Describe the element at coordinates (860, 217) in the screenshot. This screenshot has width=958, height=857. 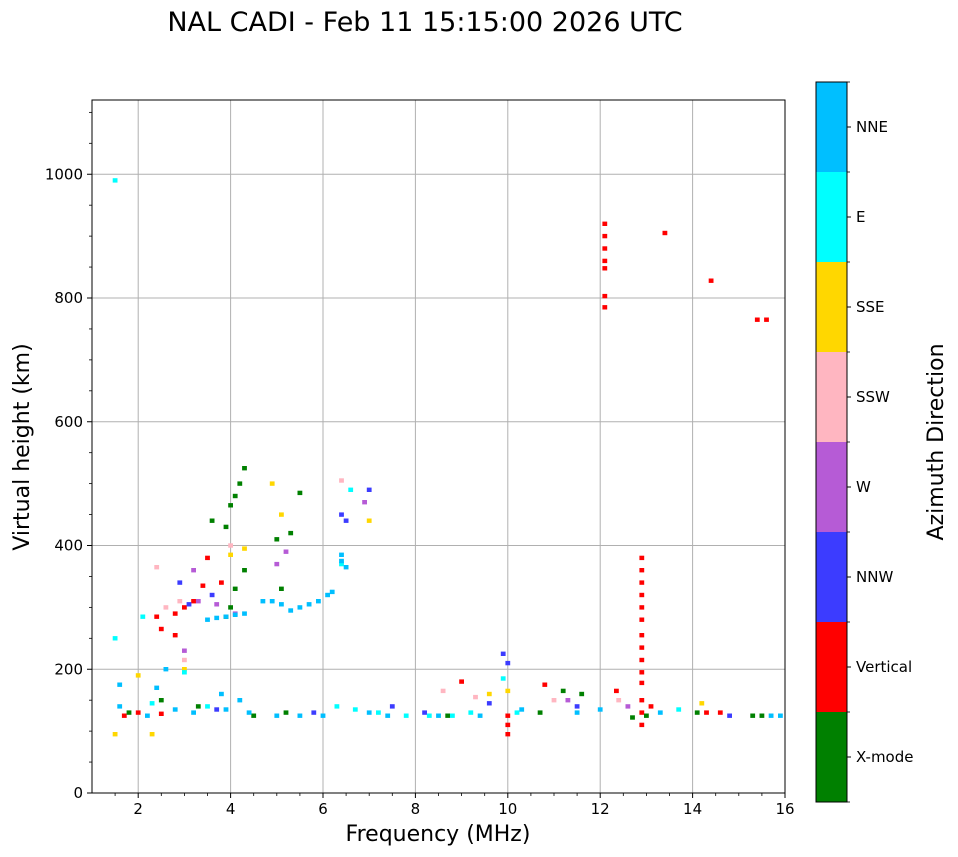
I see `colorbar-tick-label: E` at that location.